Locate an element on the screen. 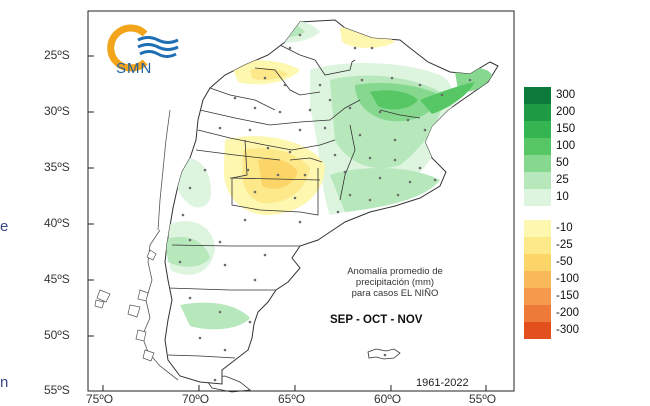  malvinas-islands is located at coordinates (384, 354).